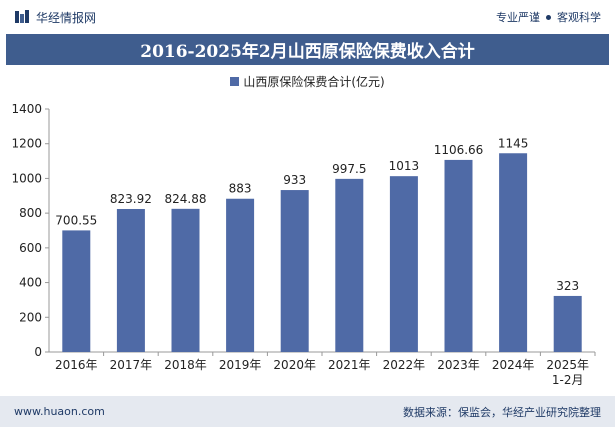  I want to click on y-tick-label: 1200, so click(26, 144).